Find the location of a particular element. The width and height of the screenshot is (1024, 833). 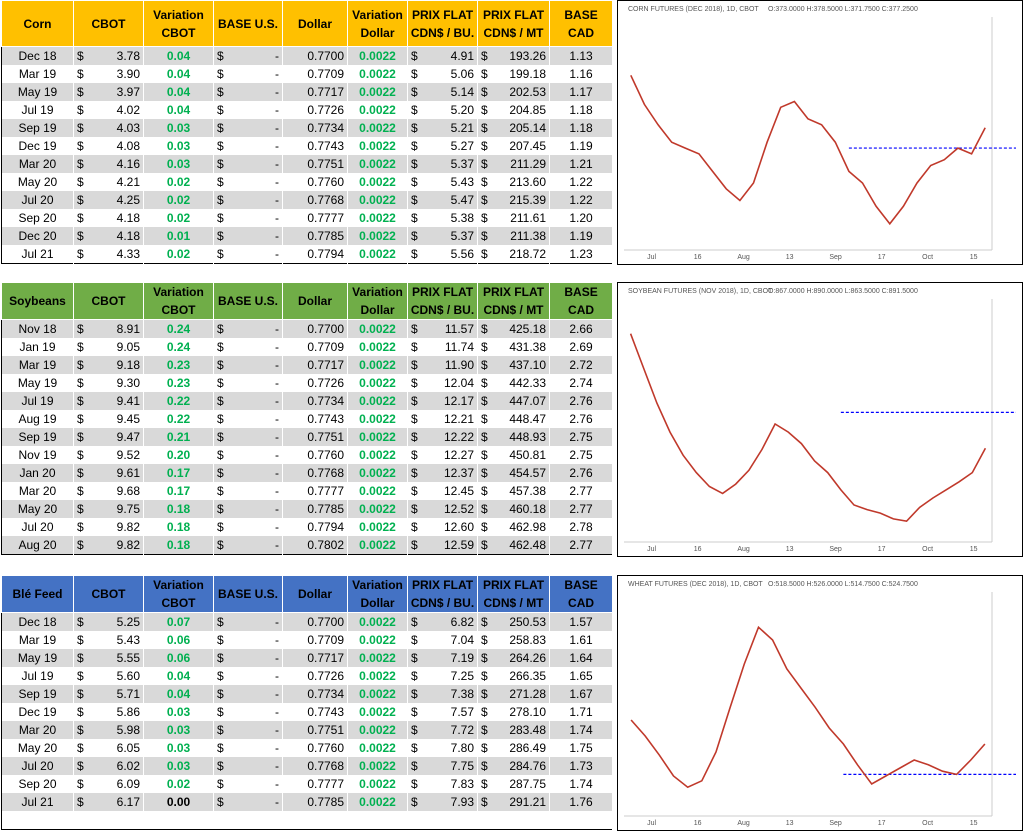

table-cell: 5.55 is located at coordinates (117, 658).